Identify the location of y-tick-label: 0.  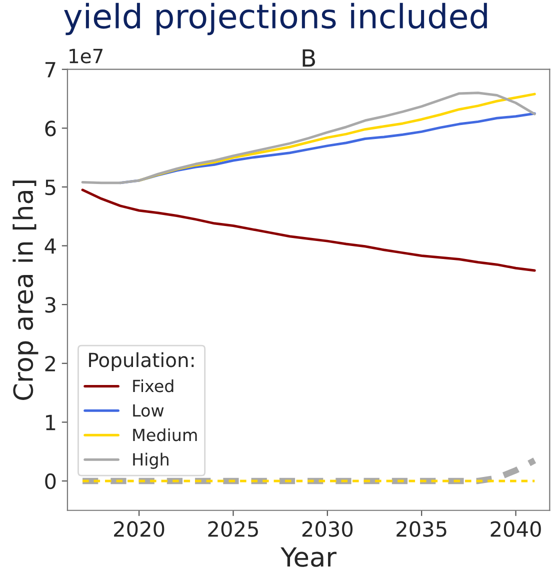
(50, 481).